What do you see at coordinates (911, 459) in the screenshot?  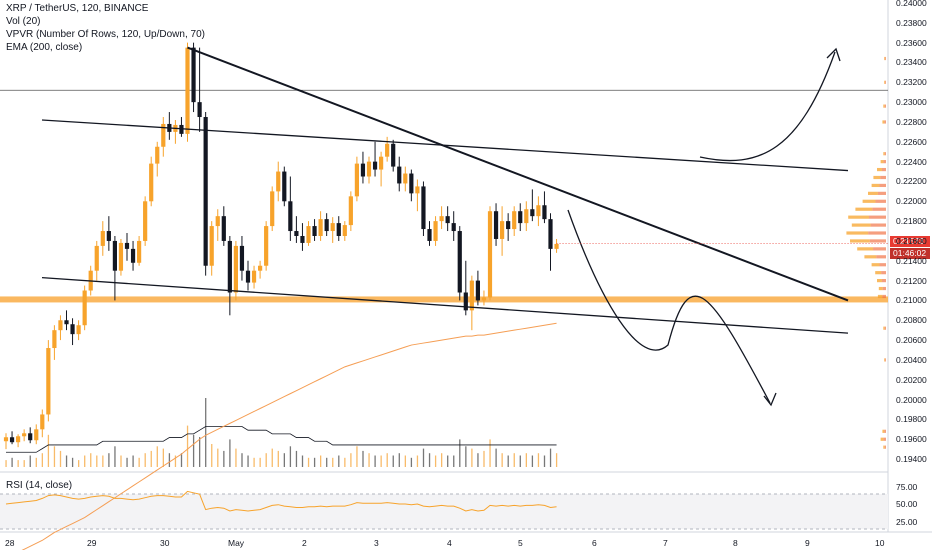 I see `price-tick-label: 0.19400` at bounding box center [911, 459].